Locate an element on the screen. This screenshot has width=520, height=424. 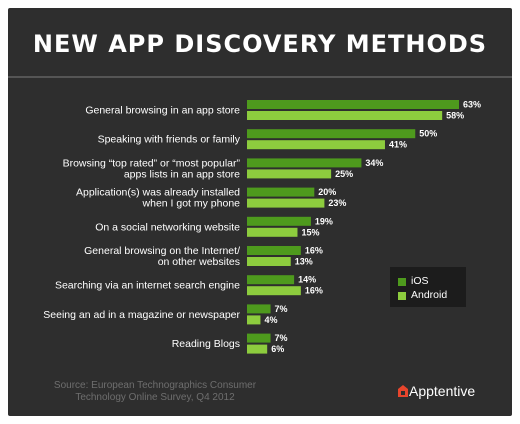
value-label: 6% is located at coordinates (277, 349).